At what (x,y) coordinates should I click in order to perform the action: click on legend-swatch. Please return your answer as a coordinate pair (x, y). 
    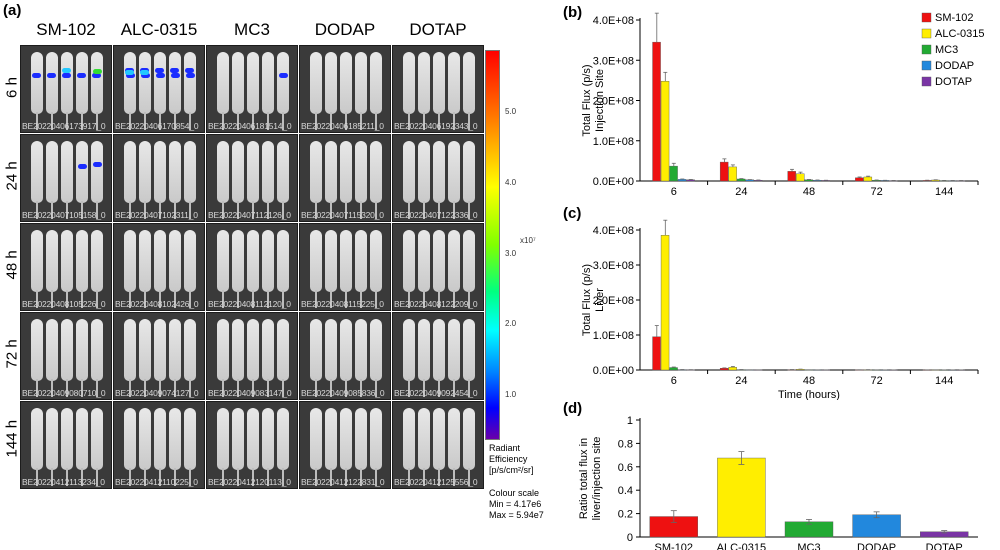
    Looking at the image, I should click on (926, 81).